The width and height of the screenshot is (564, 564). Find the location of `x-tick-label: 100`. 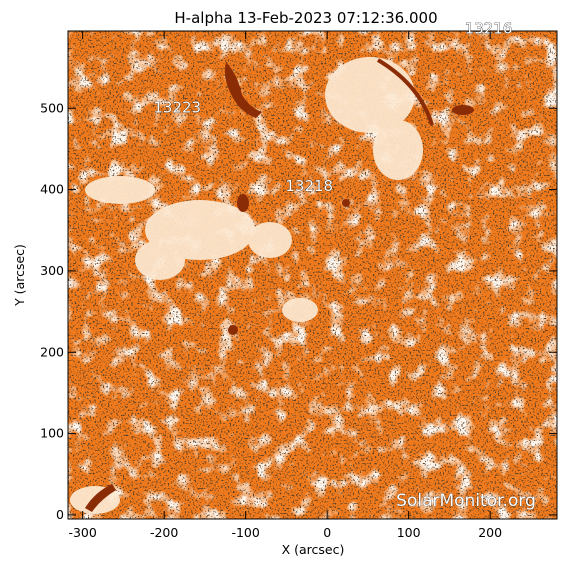

x-tick-label: 100 is located at coordinates (409, 532).